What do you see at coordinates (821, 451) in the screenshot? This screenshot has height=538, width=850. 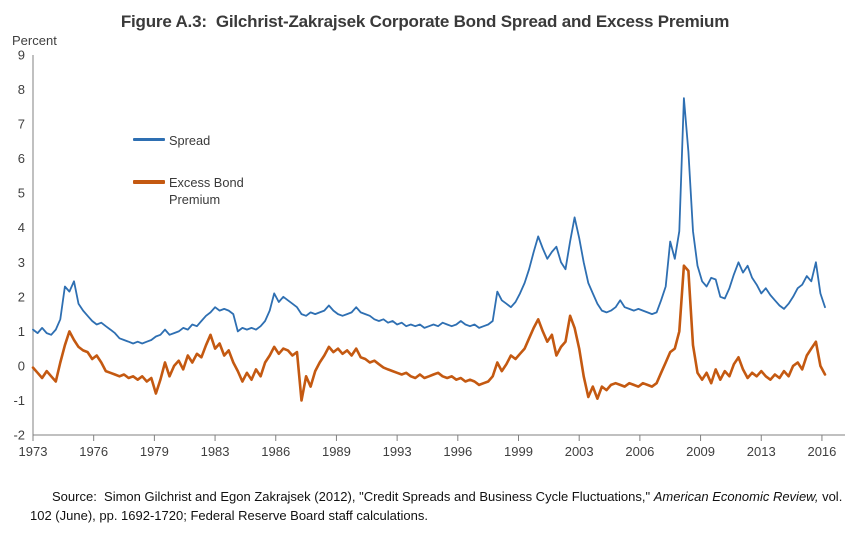 I see `x-tick-label: 2016` at bounding box center [821, 451].